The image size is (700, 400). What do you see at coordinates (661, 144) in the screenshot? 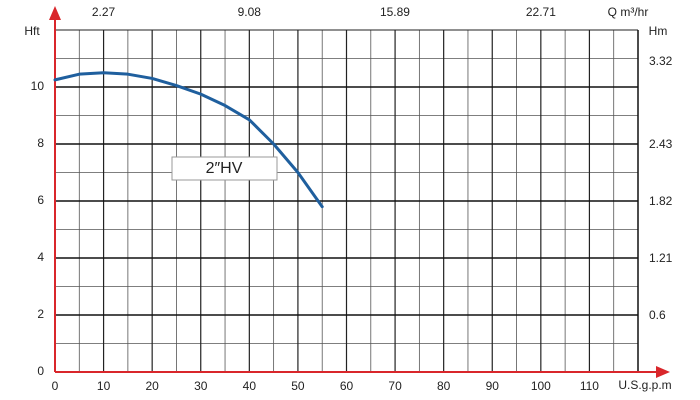
I see `y2-tick-label: 2.43` at bounding box center [661, 144].